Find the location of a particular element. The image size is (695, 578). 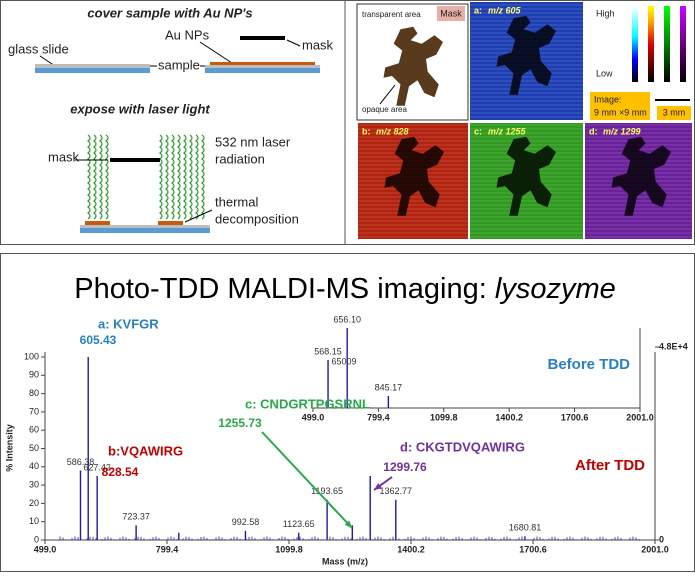

label: thermal is located at coordinates (236, 201).